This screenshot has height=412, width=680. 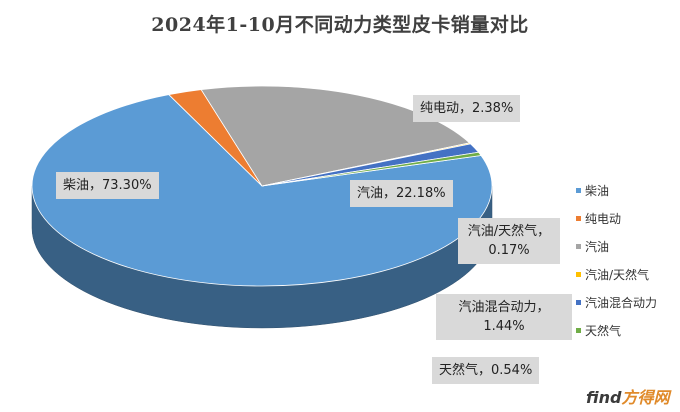 I want to click on watermark-logo: find方得网, so click(x=627, y=396).